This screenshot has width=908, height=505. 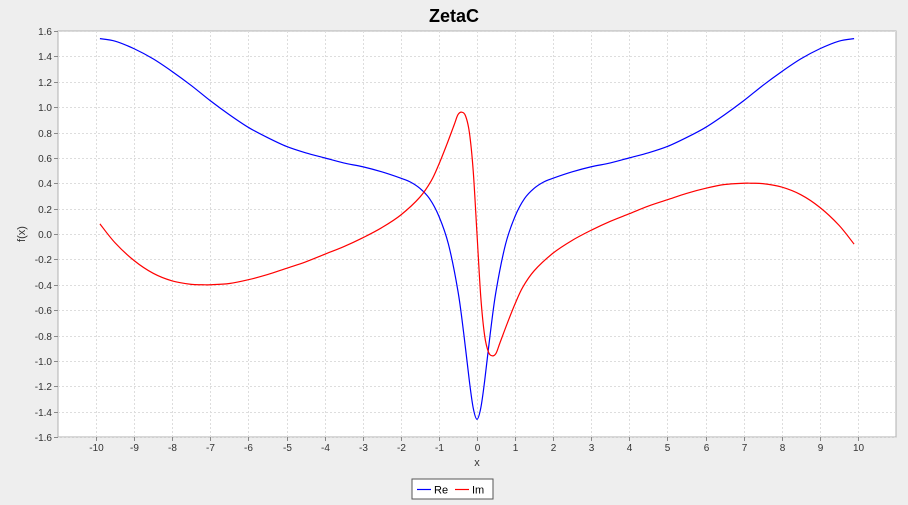 What do you see at coordinates (45, 134) in the screenshot?
I see `y-tick-label: 0.8` at bounding box center [45, 134].